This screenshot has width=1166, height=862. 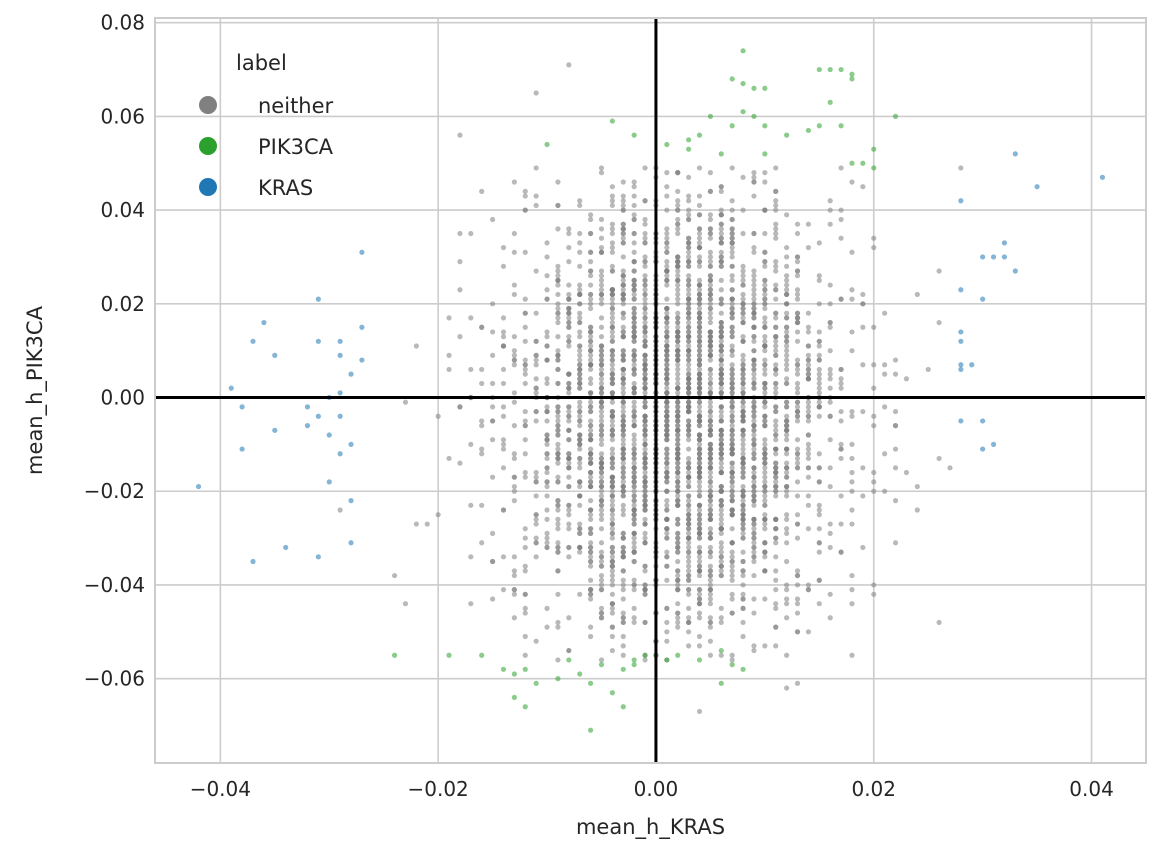 I want to click on legend-label-neither: neither, so click(x=296, y=106).